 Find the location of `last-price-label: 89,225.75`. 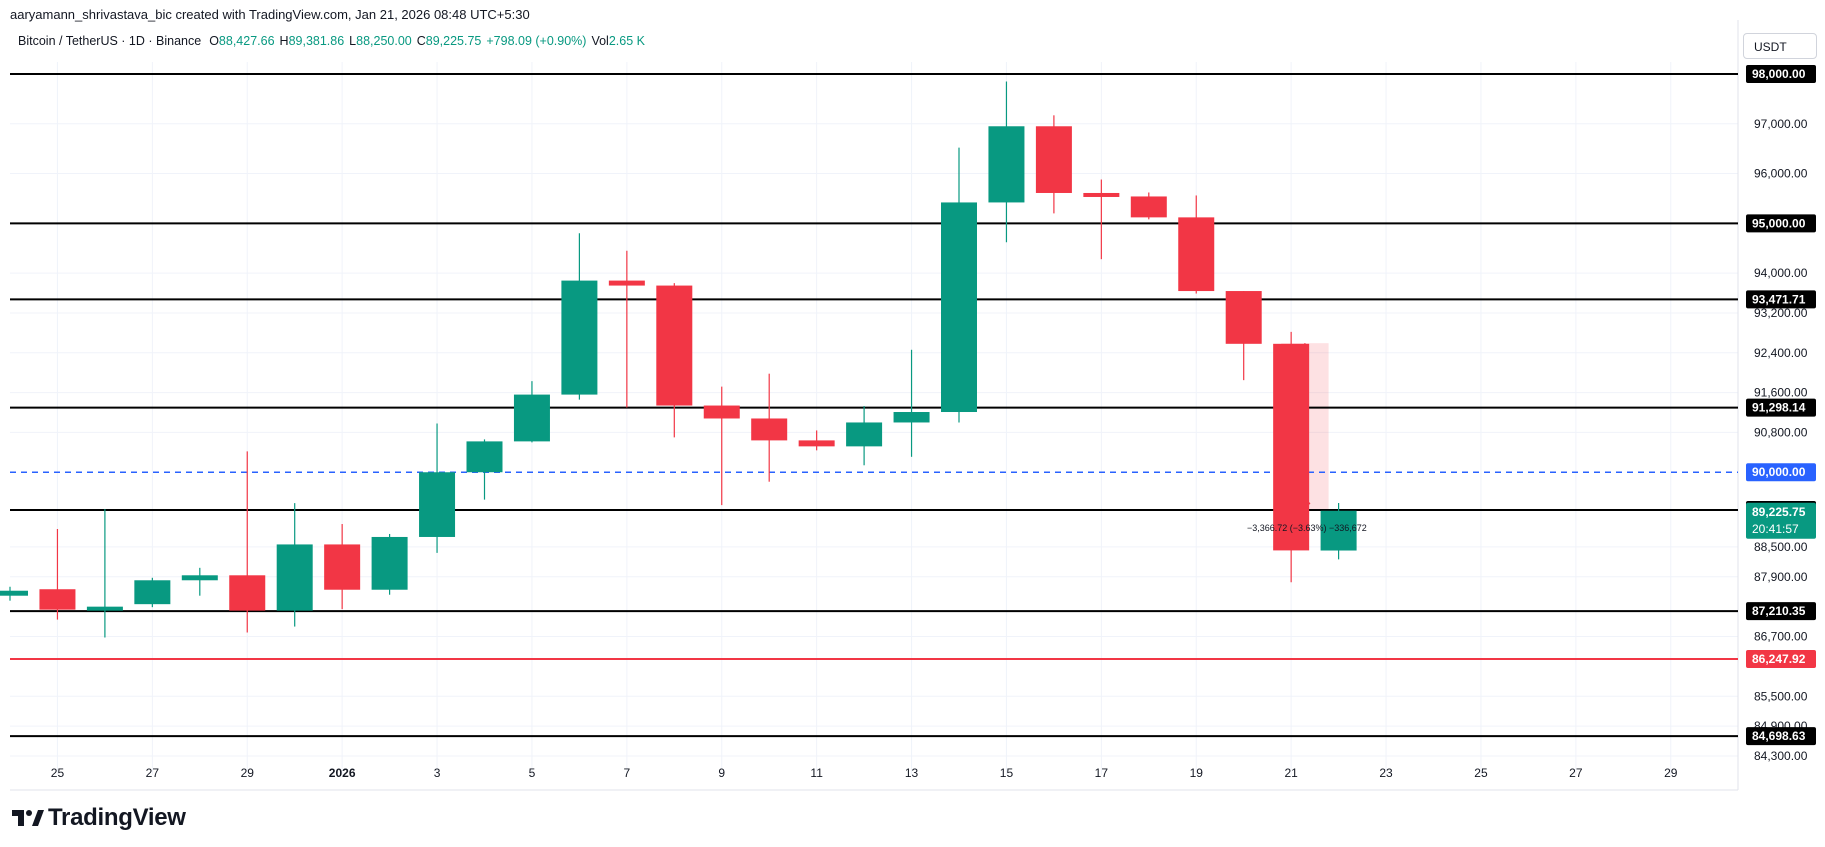

last-price-label: 89,225.75 is located at coordinates (1779, 512).